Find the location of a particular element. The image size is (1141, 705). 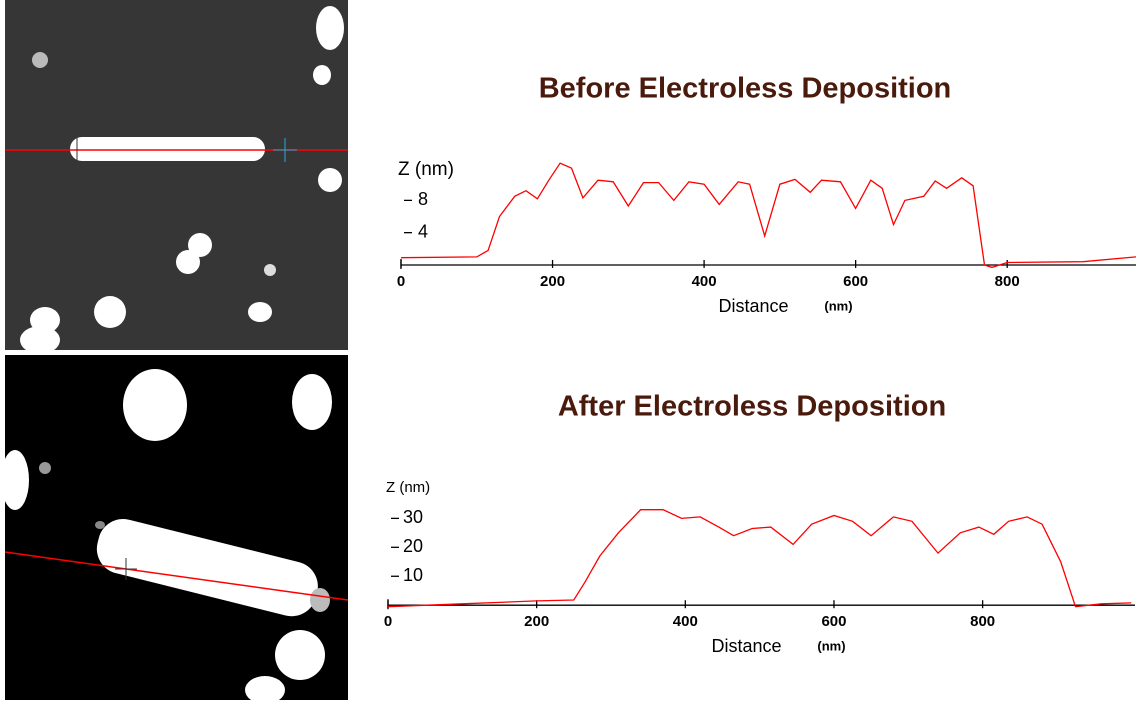

chart-title: After Electroless Deposition is located at coordinates (752, 407).